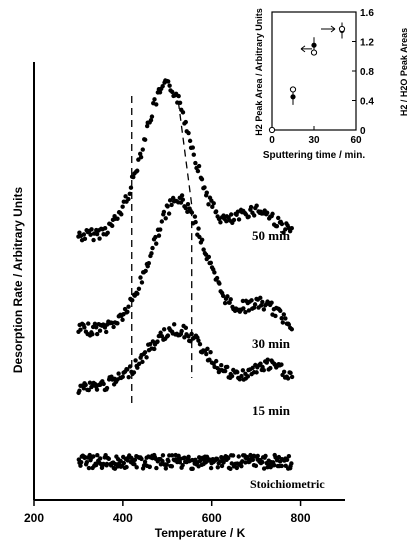 This screenshot has height=550, width=412. What do you see at coordinates (272, 130) in the screenshot?
I see `inset-open-point` at bounding box center [272, 130].